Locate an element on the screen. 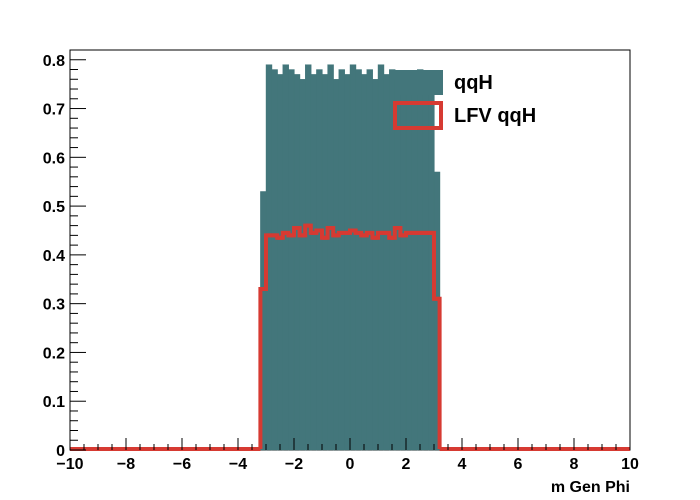 The image size is (700, 500). y-tick-label: 0.2 is located at coordinates (54, 353).